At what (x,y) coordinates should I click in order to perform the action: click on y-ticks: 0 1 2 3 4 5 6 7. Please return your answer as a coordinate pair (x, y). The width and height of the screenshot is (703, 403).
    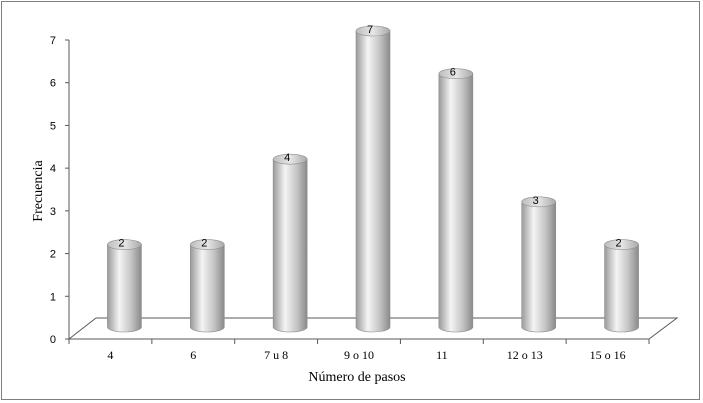
    Looking at the image, I should click on (59, 190).